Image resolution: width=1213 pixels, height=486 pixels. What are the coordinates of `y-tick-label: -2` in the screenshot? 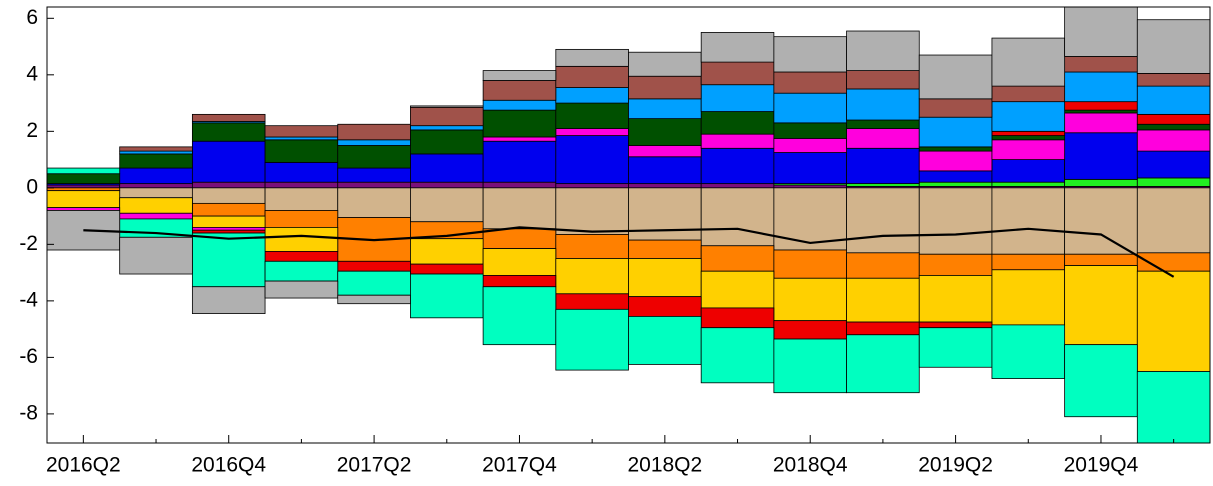 It's located at (28, 243).